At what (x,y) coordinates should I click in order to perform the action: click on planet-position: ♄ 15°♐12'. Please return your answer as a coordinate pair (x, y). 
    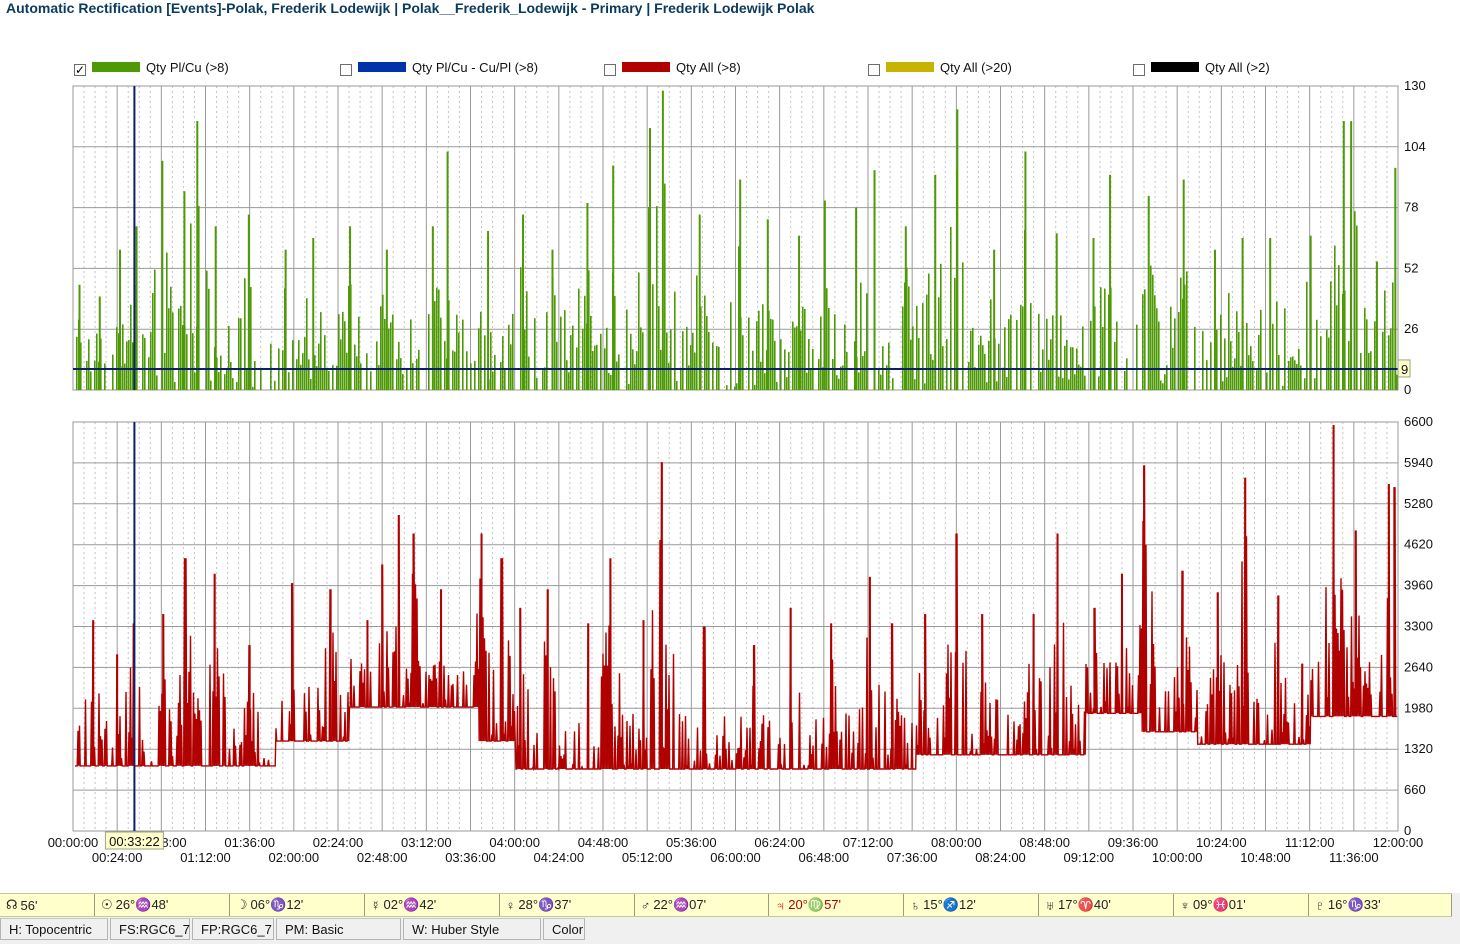
    Looking at the image, I should click on (972, 905).